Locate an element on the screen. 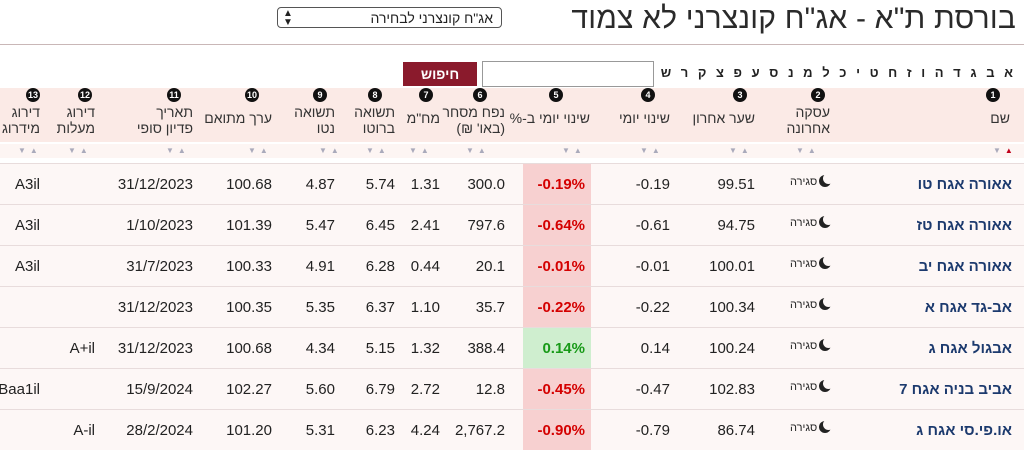  cell-chg: 0.14 is located at coordinates (655, 348).